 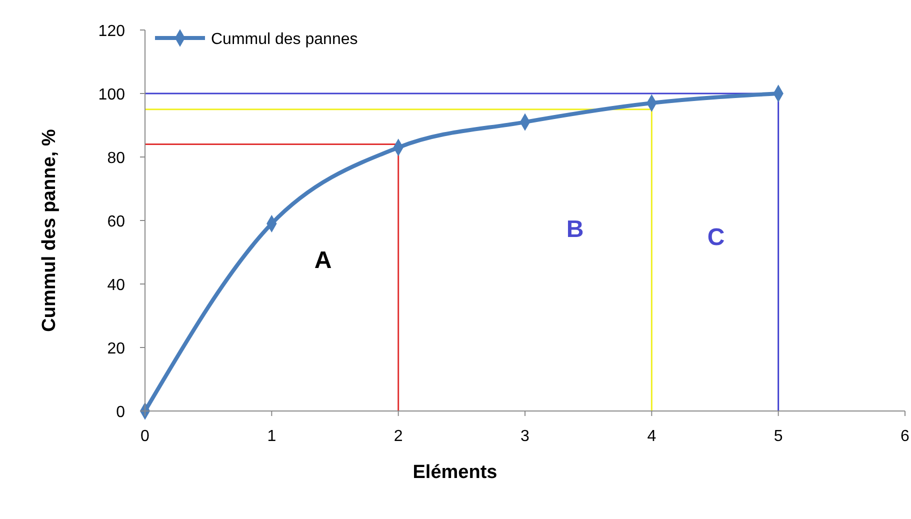 What do you see at coordinates (525, 436) in the screenshot?
I see `x-tick-label: 3` at bounding box center [525, 436].